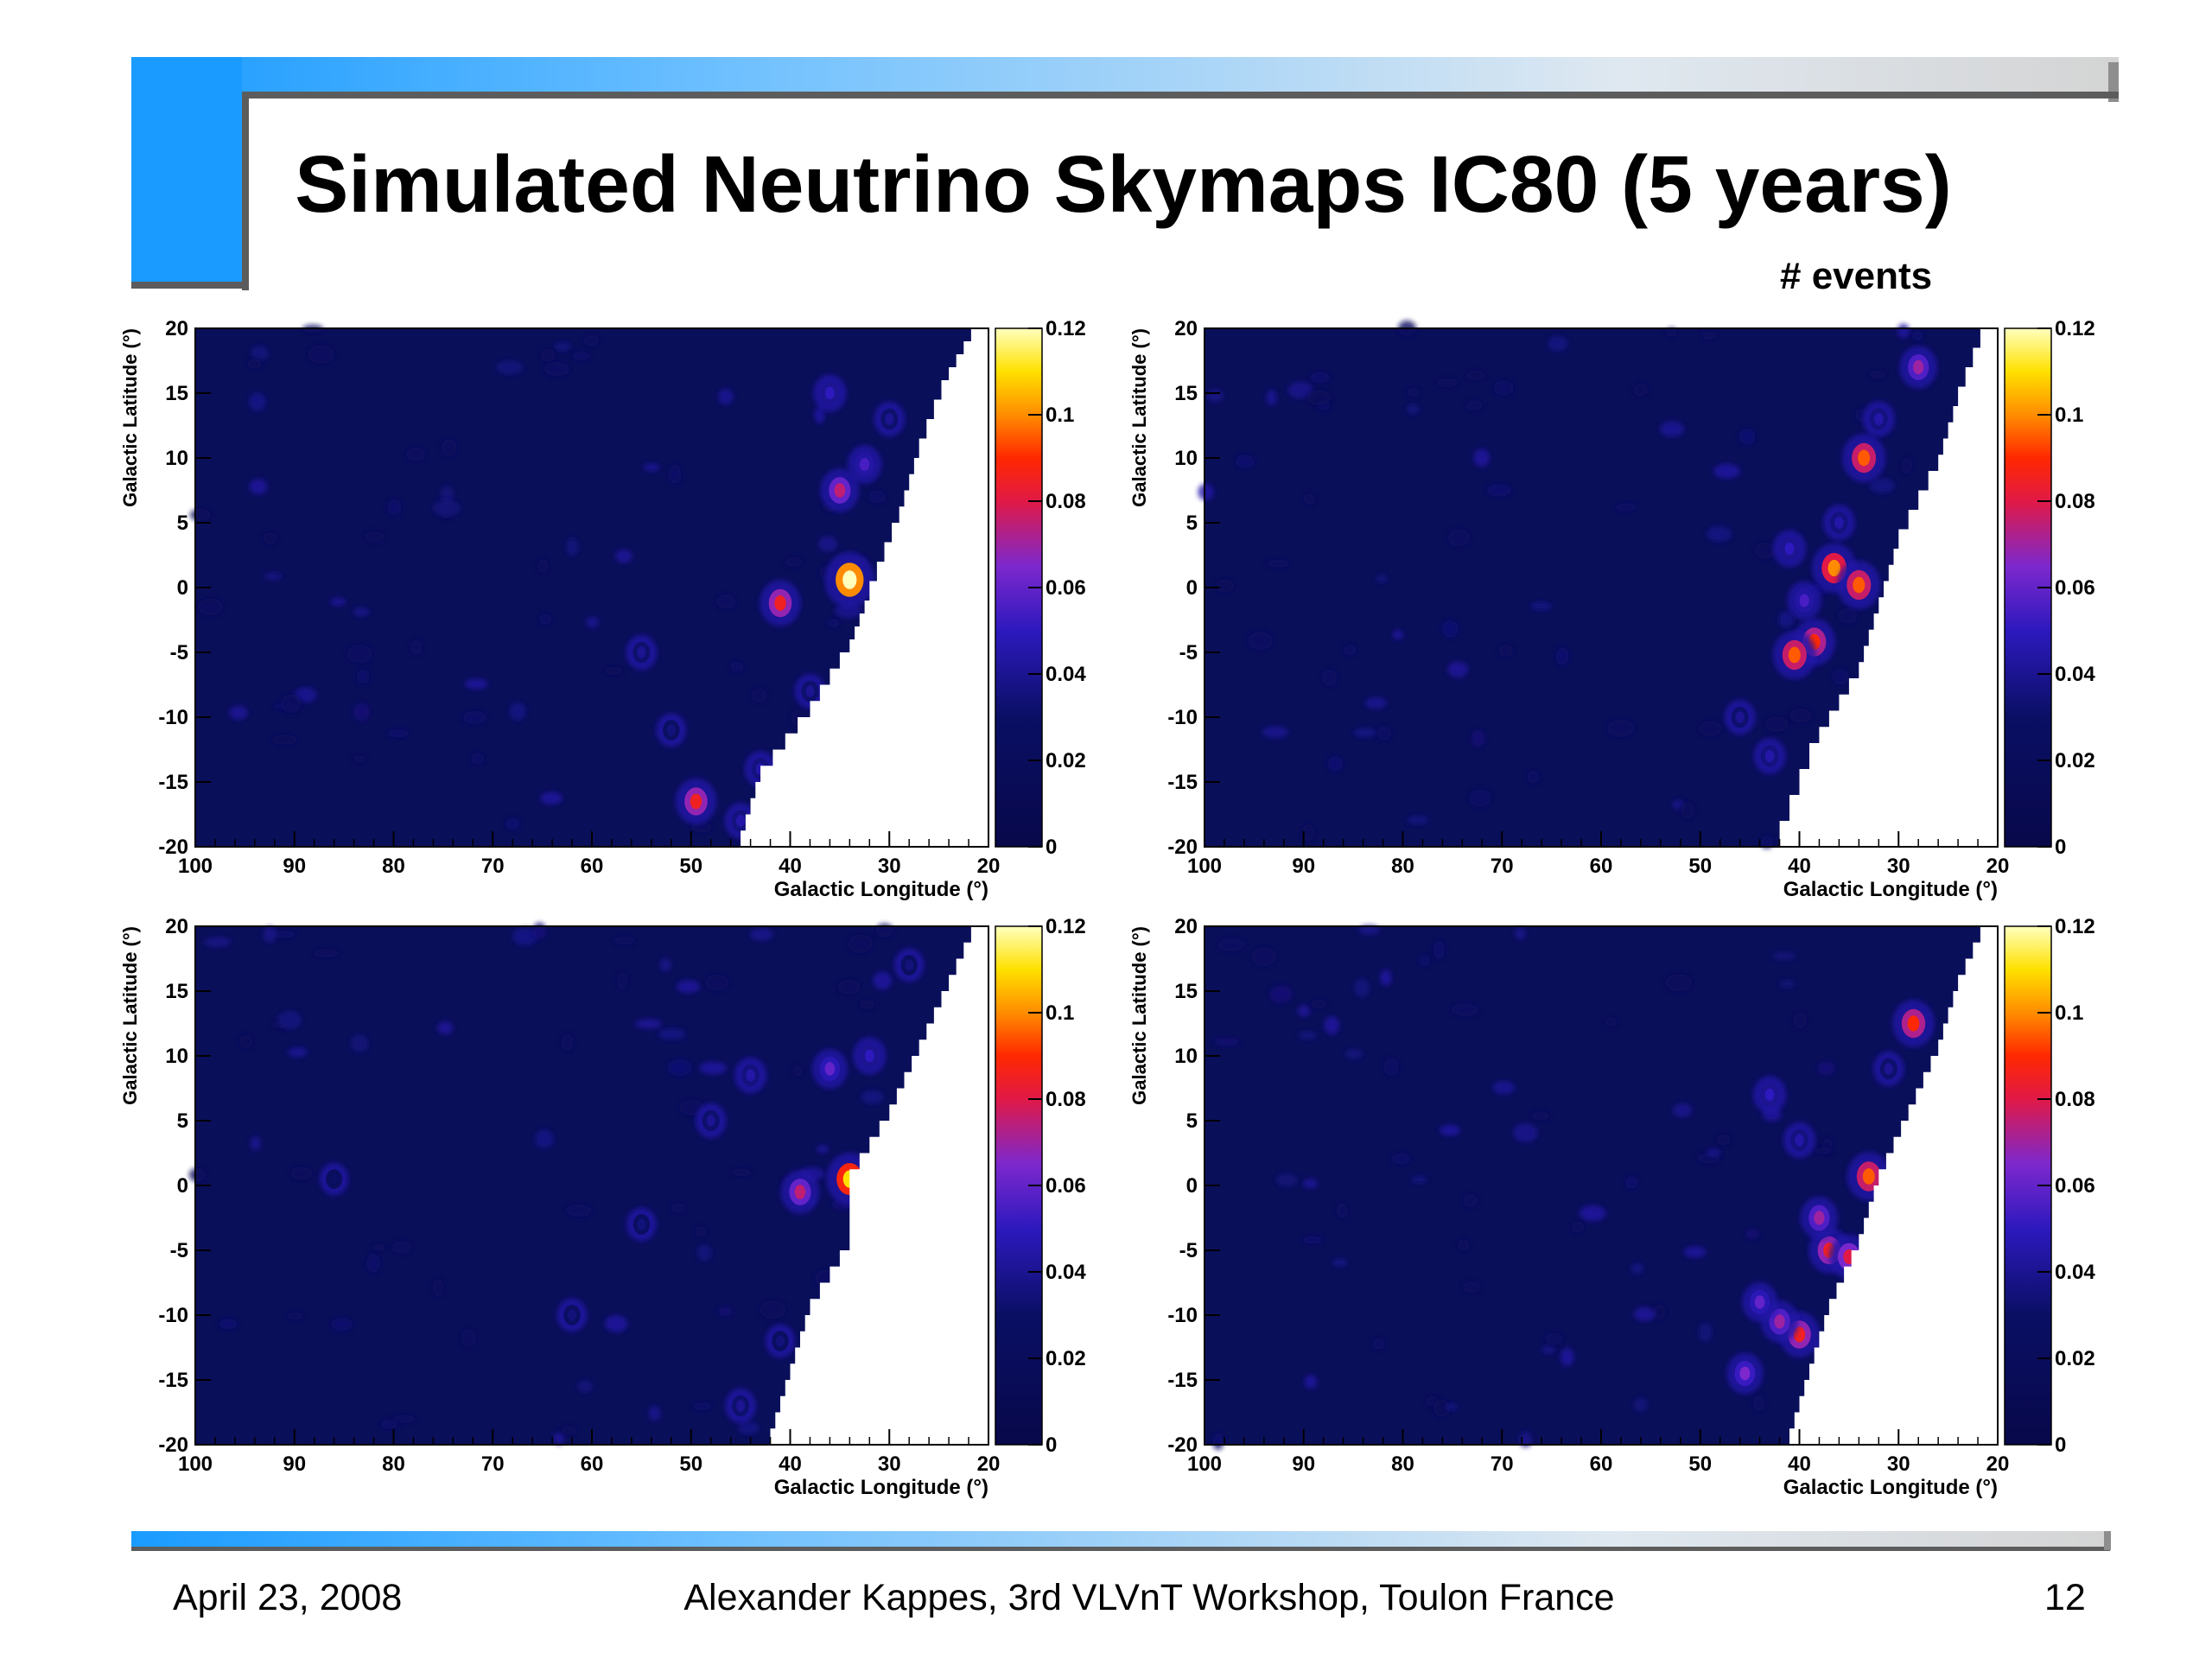 This screenshot has width=2212, height=1659. Describe the element at coordinates (1192, 588) in the screenshot. I see `y-tick-label: 0` at that location.